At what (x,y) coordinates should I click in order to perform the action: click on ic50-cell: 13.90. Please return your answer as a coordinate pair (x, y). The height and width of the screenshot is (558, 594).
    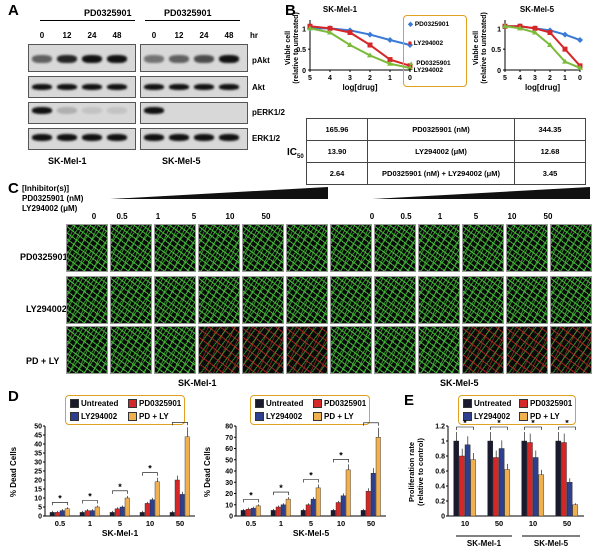
    Looking at the image, I should click on (337, 151).